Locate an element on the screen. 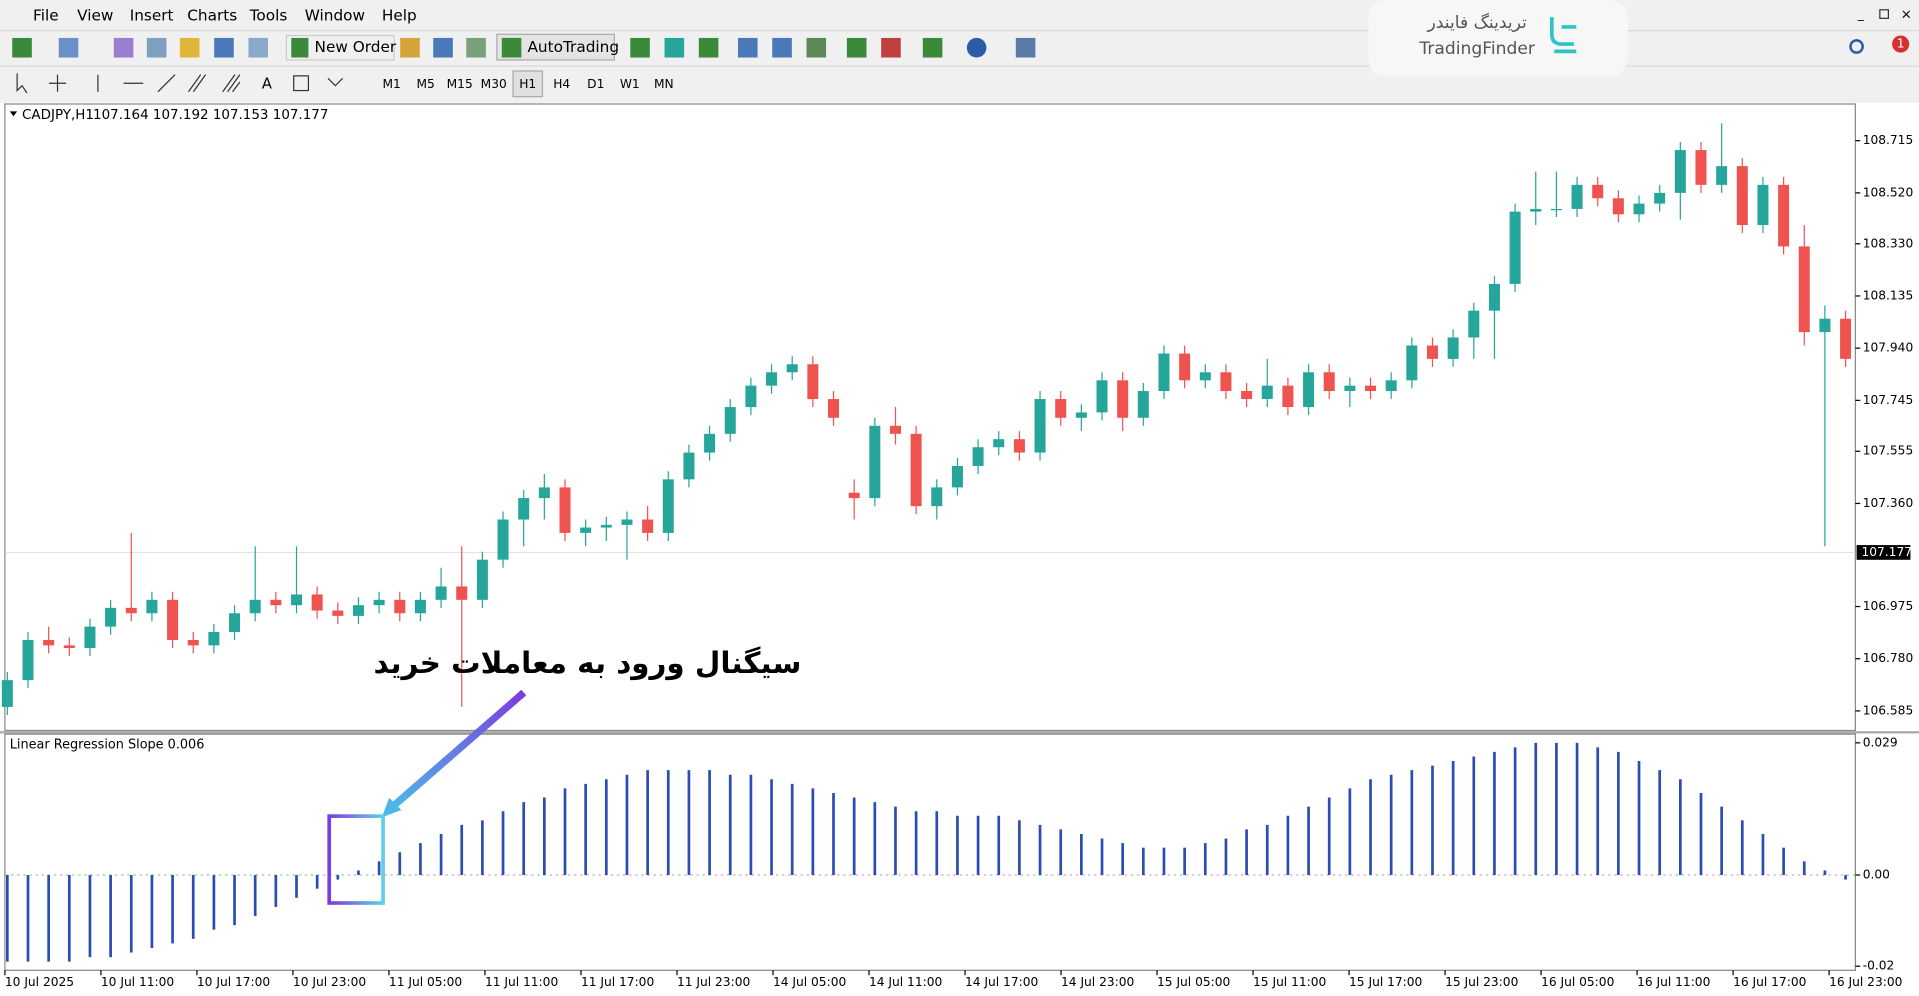  y-tick-label: 106.780 is located at coordinates (1888, 658).